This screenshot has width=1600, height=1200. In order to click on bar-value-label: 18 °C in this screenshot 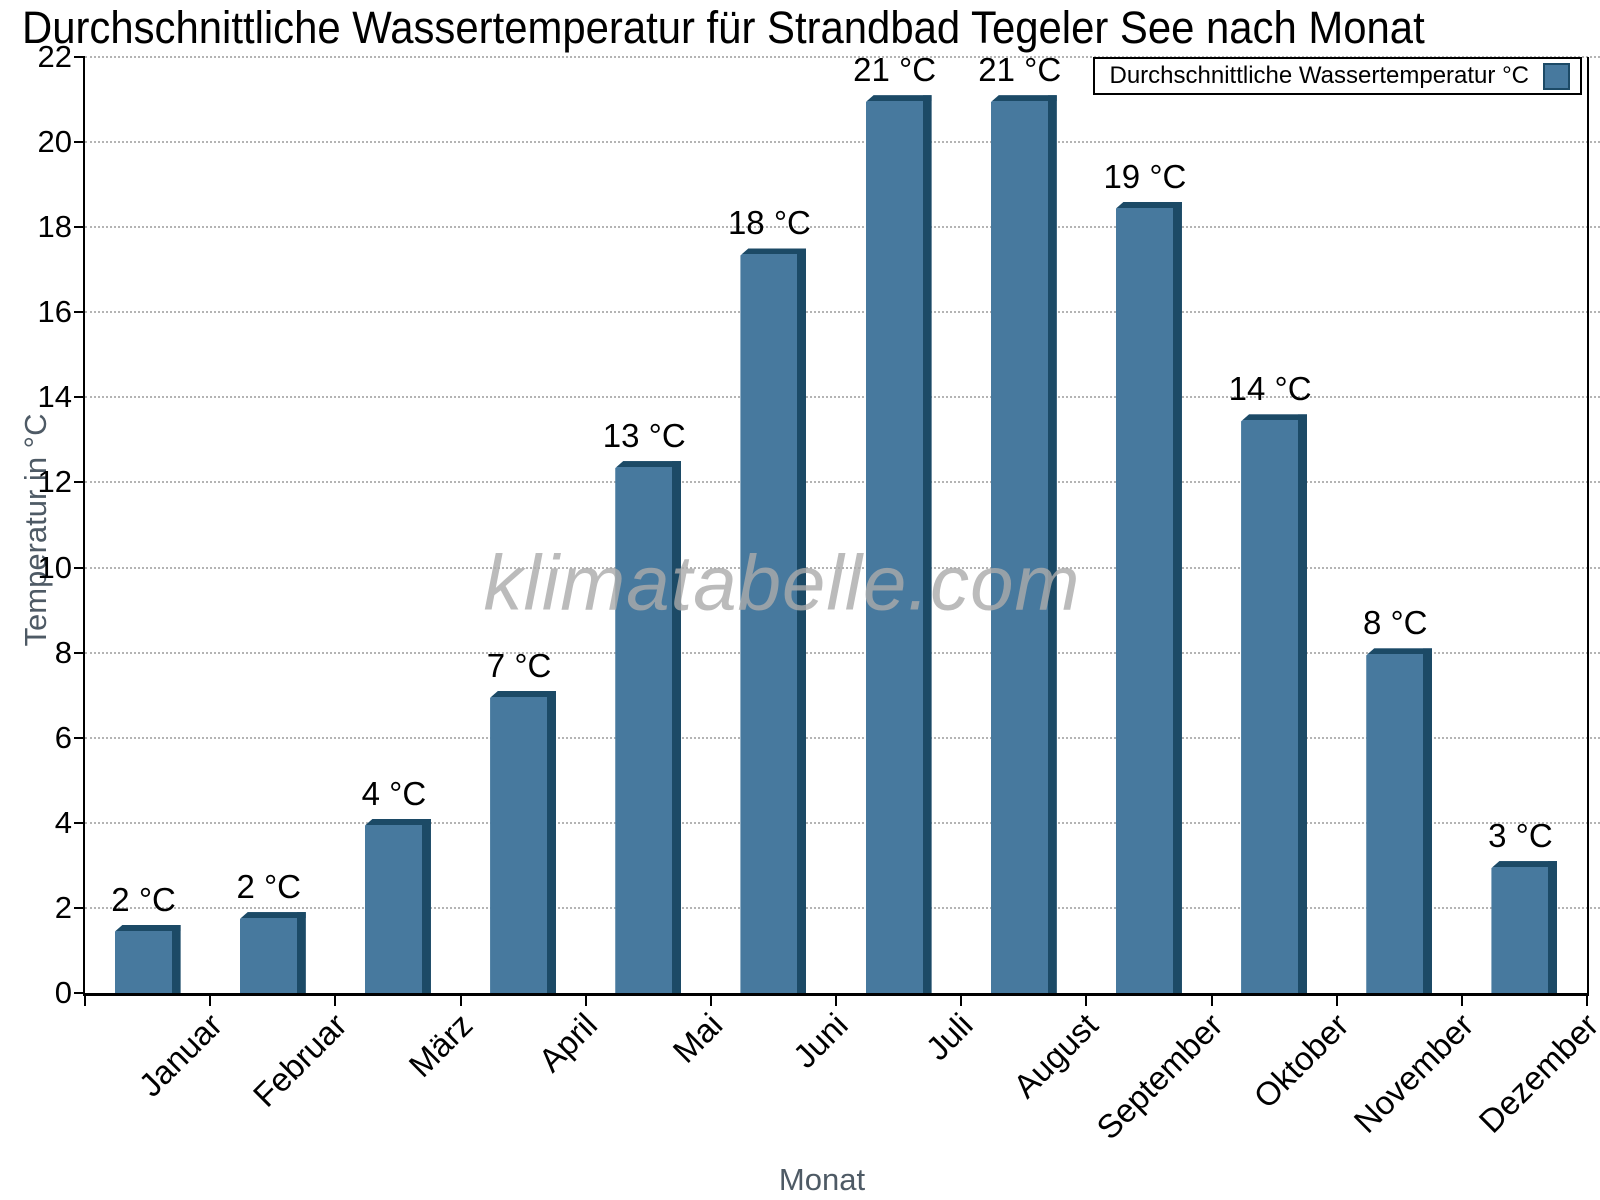, I will do `click(769, 223)`.